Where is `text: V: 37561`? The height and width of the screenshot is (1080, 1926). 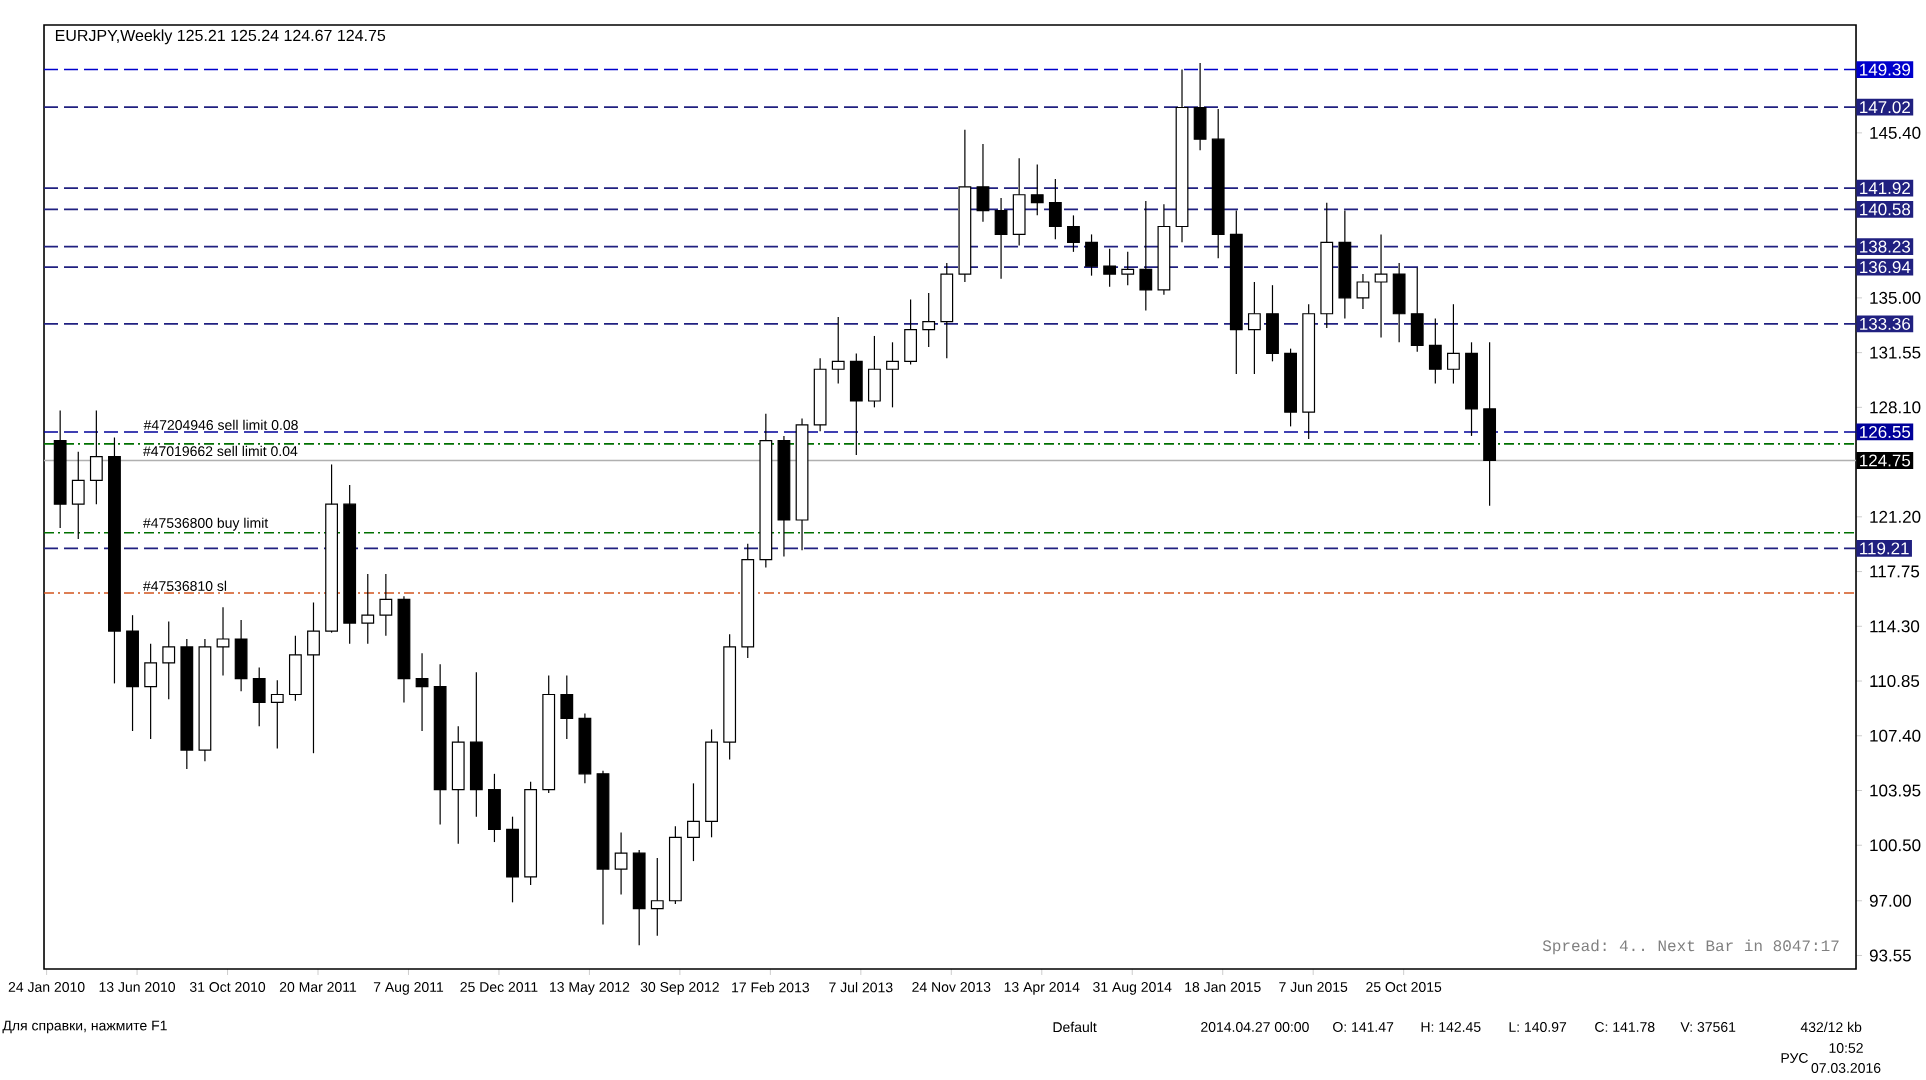
text: V: 37561 is located at coordinates (1708, 1027).